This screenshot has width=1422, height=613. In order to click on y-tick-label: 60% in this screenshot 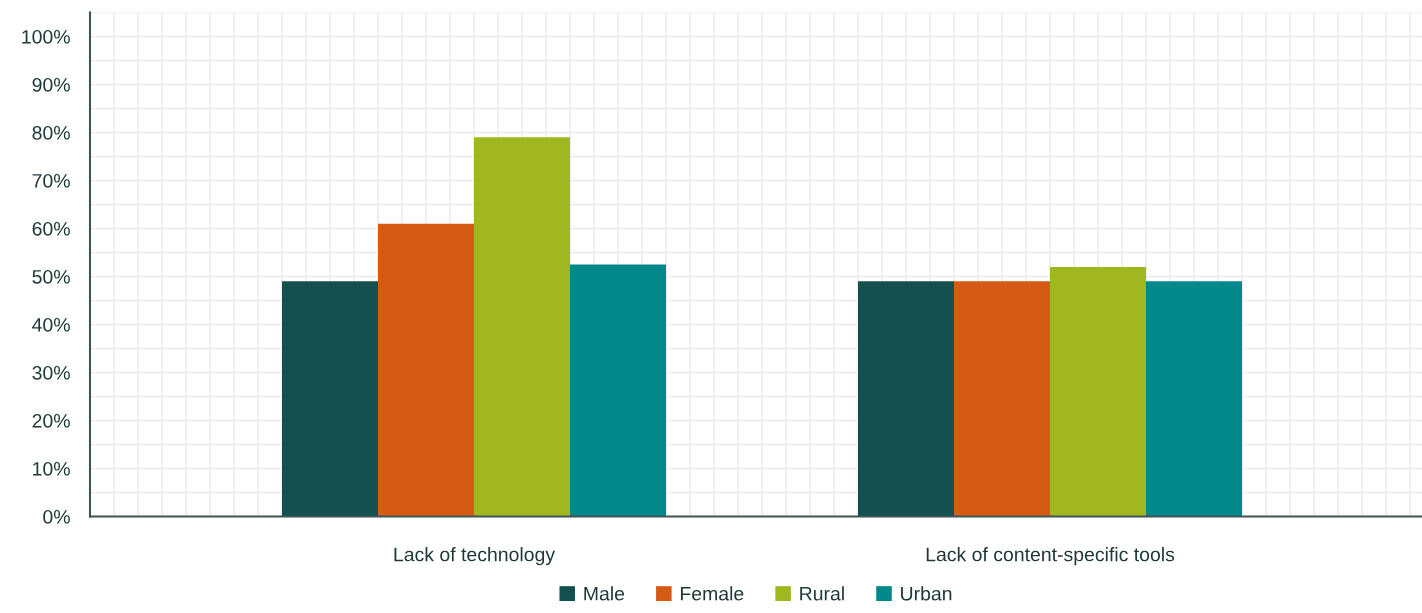, I will do `click(51, 228)`.